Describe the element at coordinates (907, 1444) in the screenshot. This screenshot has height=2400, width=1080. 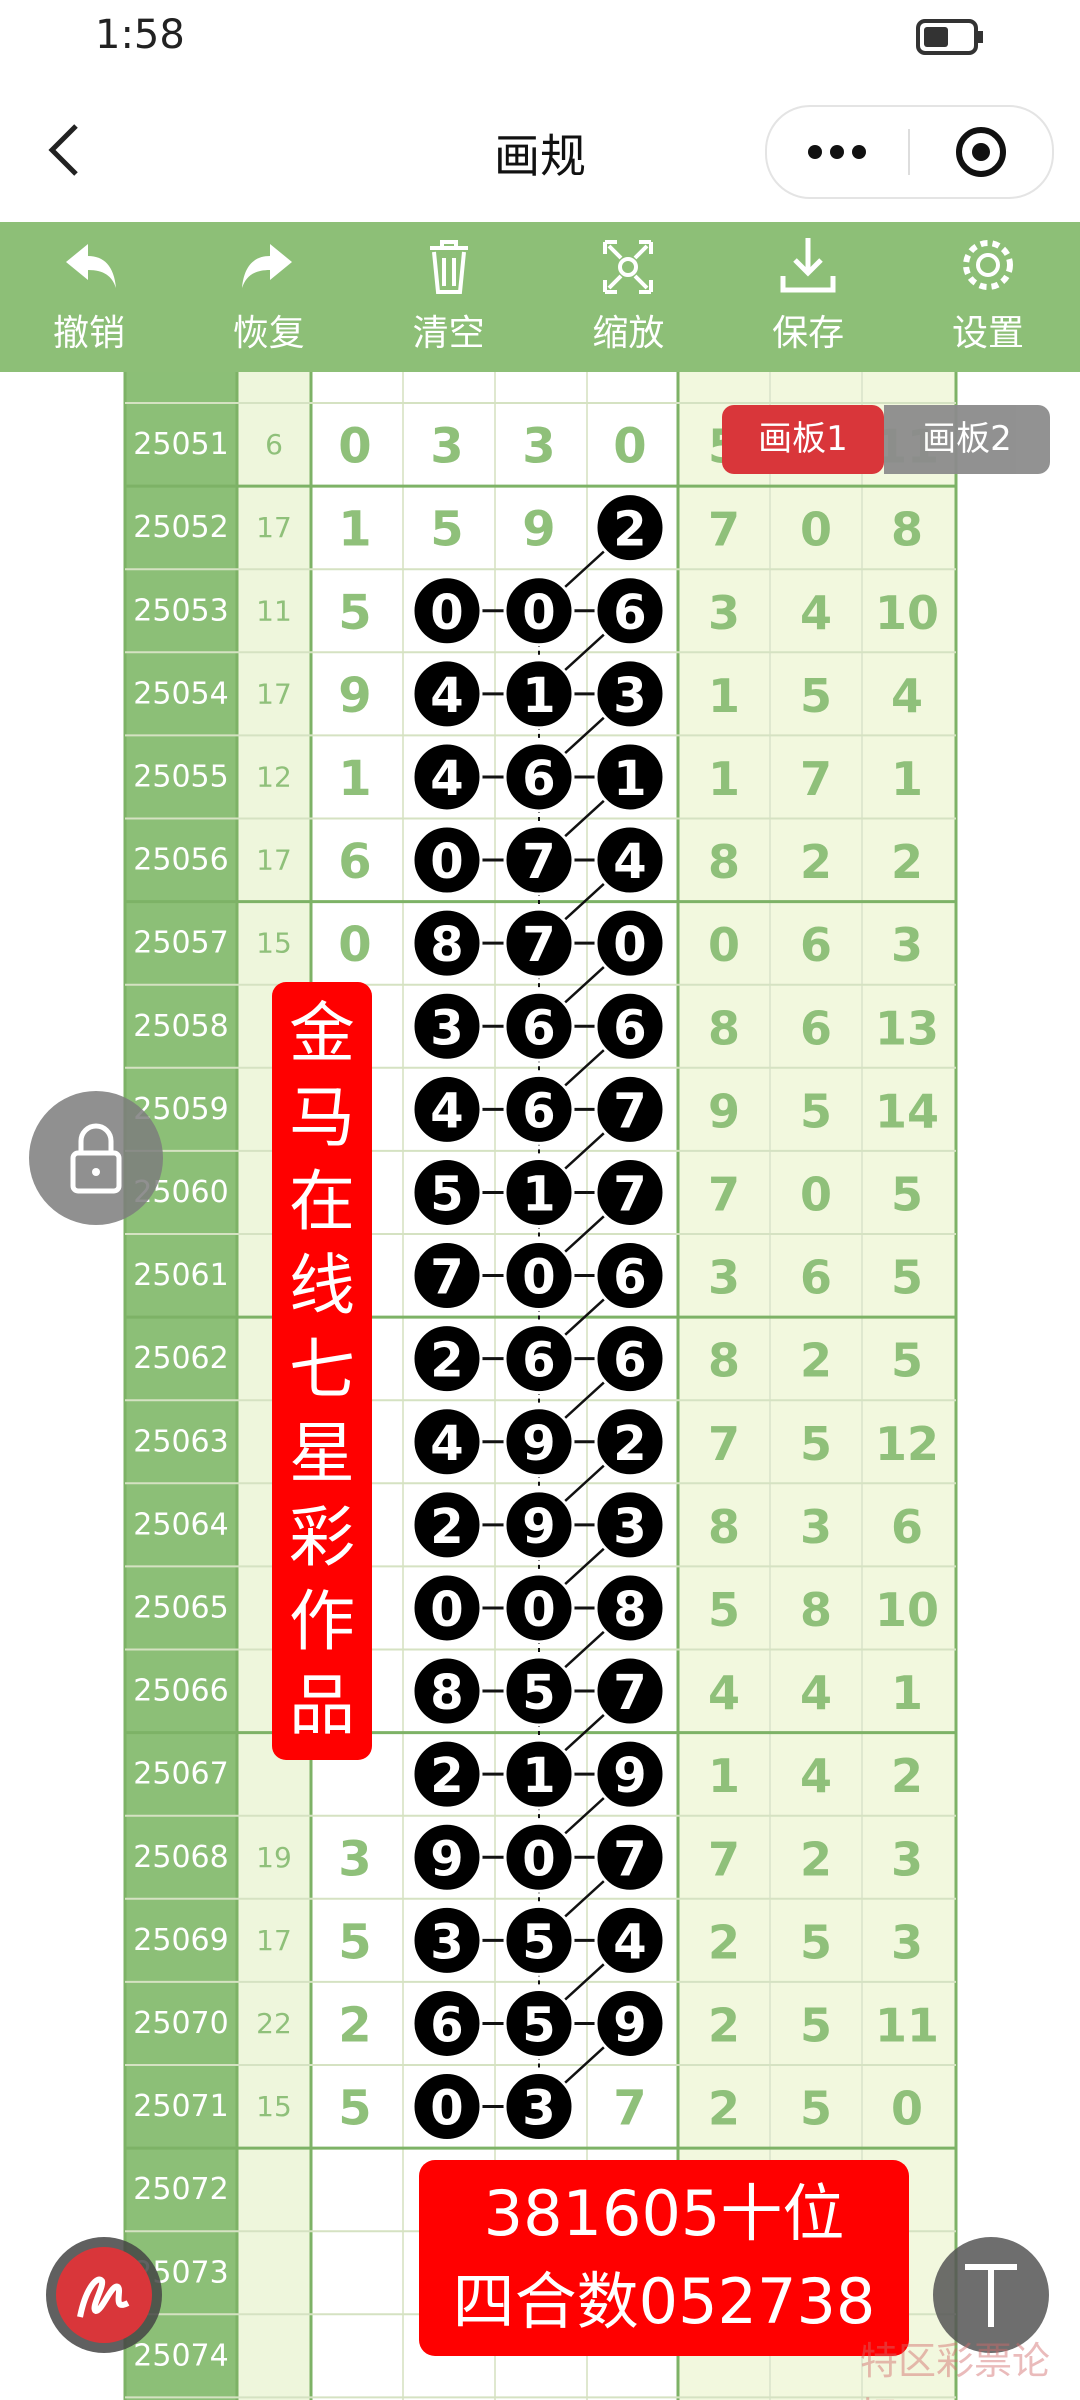
I see `right-value: 12` at that location.